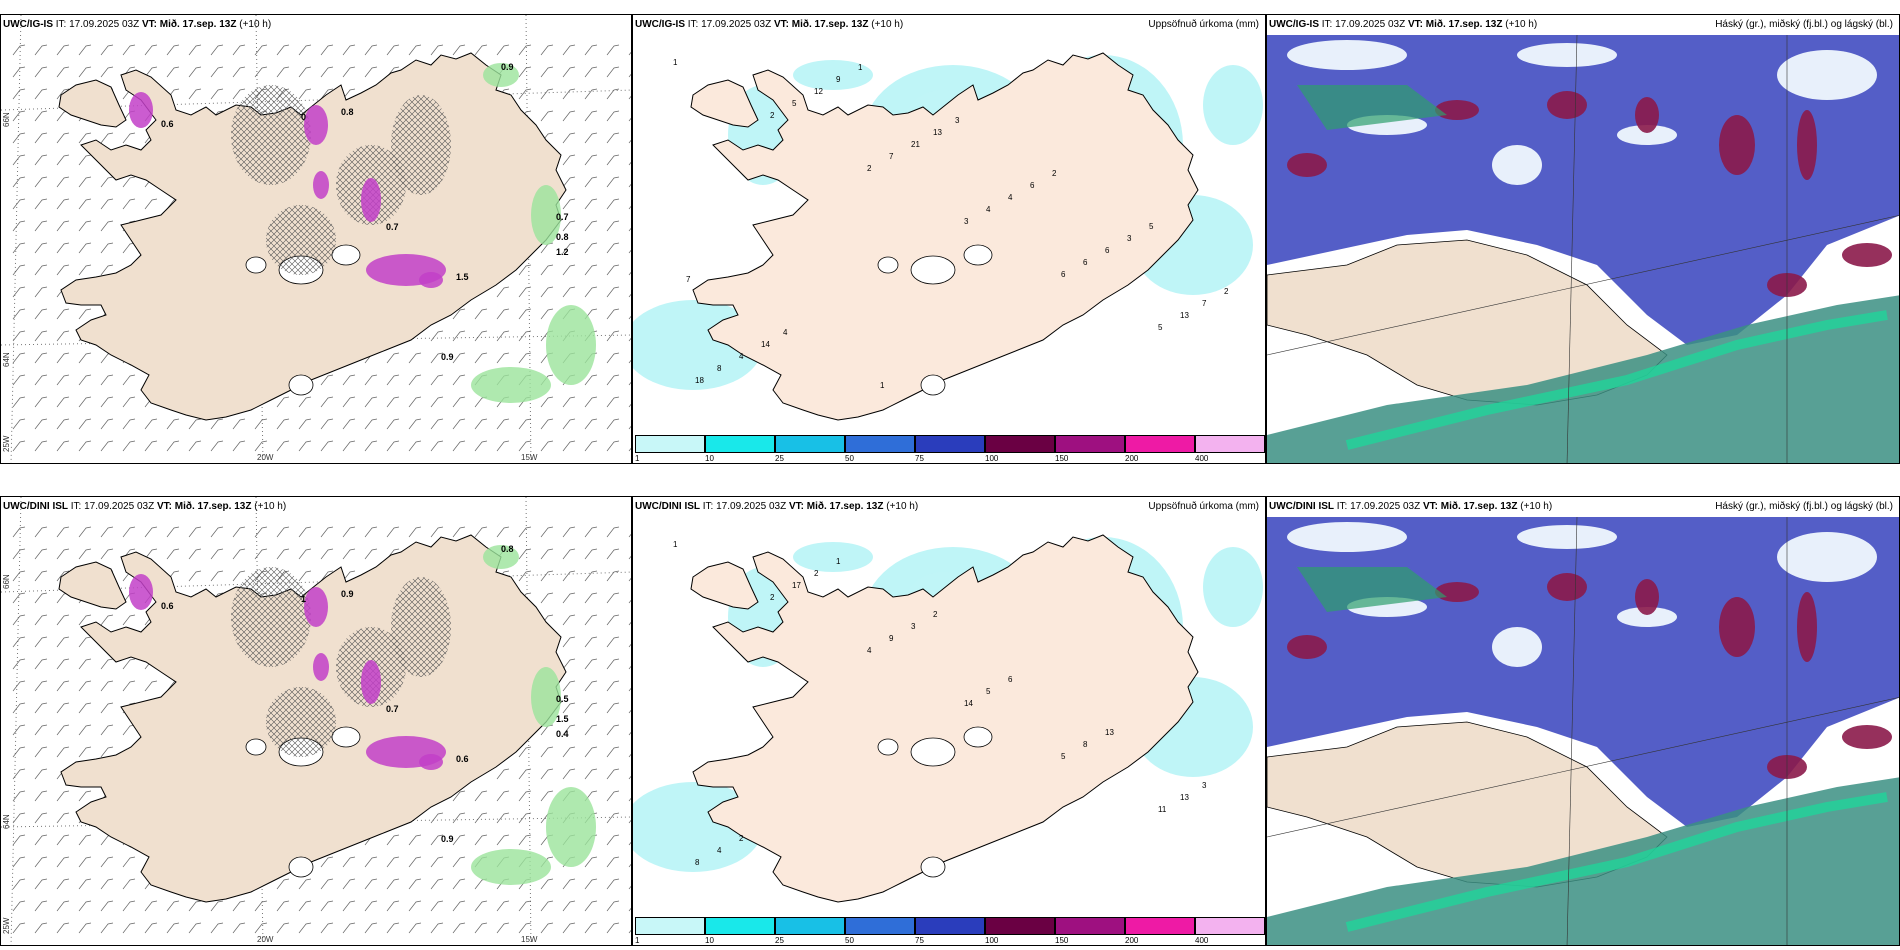 The width and height of the screenshot is (1900, 950). I want to click on intense-precip, so click(371, 200).